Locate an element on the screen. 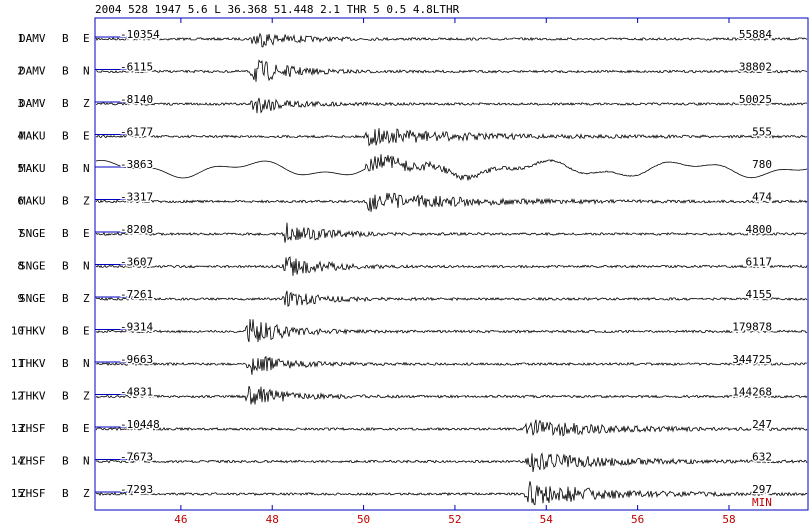 This screenshot has width=812, height=530. trace-max: 297 is located at coordinates (762, 489).